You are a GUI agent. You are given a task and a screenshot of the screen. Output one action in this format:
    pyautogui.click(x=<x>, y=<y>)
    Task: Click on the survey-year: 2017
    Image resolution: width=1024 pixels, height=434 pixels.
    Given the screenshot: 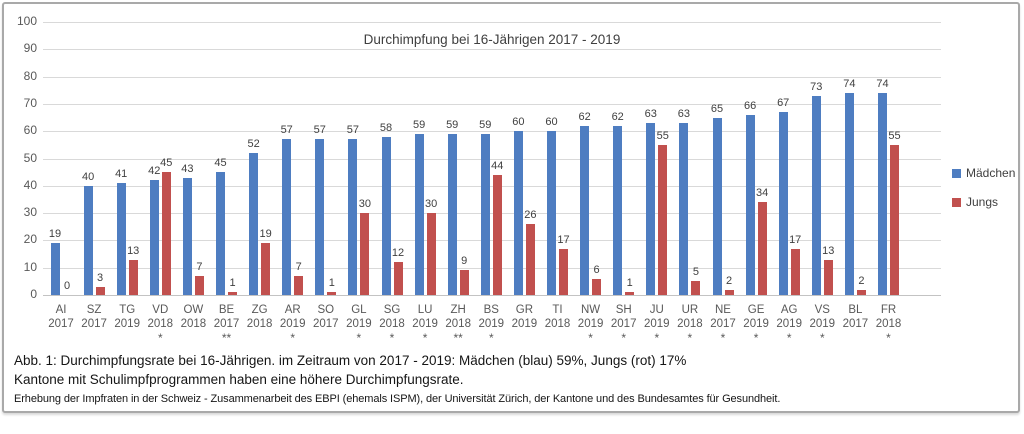 What is the action you would take?
    pyautogui.click(x=326, y=324)
    